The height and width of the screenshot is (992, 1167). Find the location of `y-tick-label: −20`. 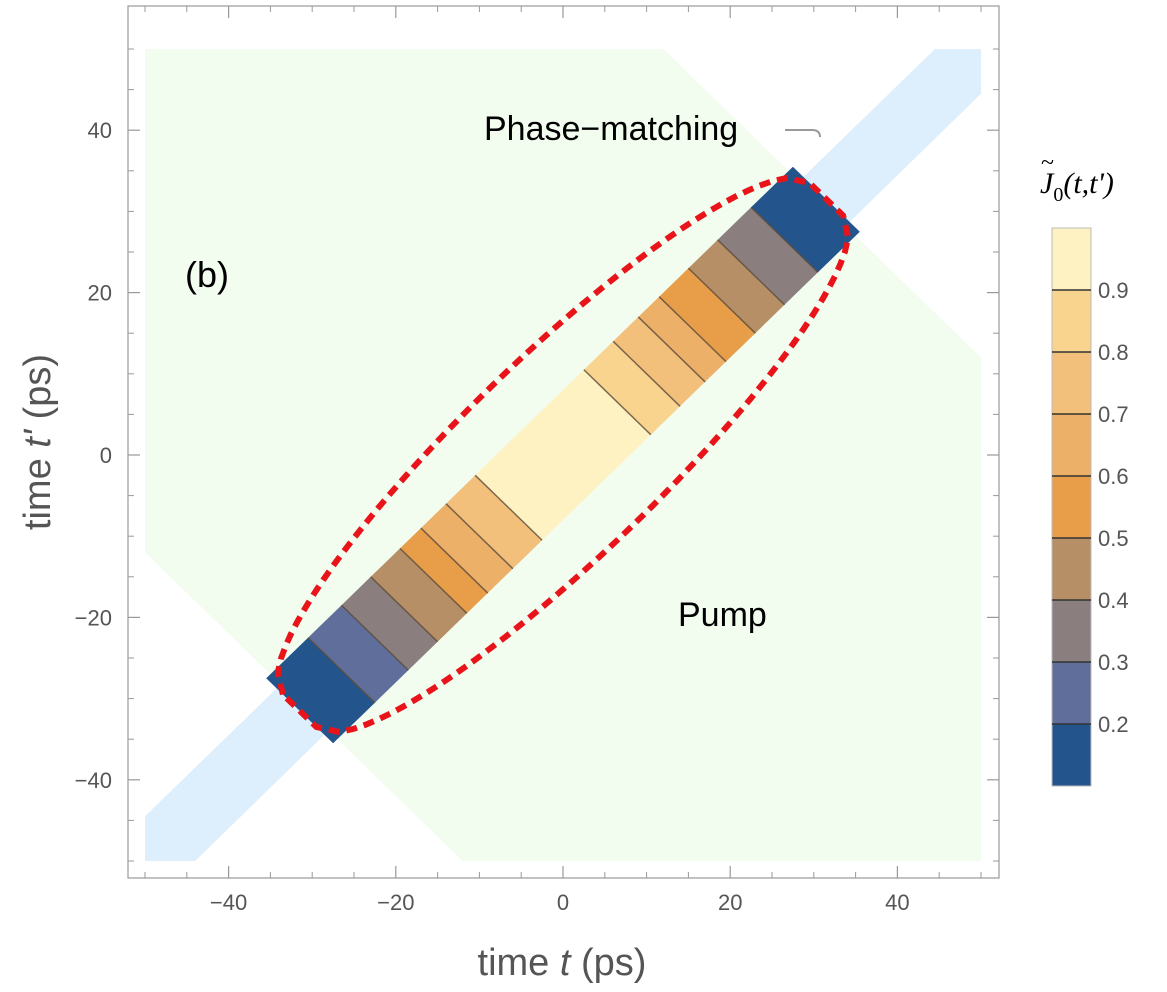

y-tick-label: −20 is located at coordinates (93, 617).